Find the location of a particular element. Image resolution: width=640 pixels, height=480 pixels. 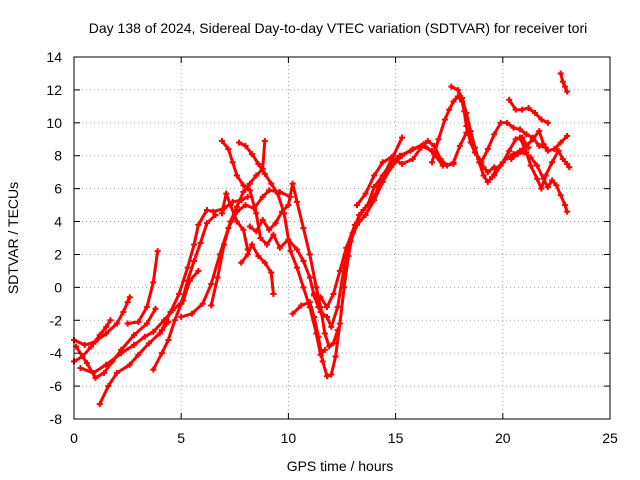

y-tick-label: 10 is located at coordinates (54, 123).